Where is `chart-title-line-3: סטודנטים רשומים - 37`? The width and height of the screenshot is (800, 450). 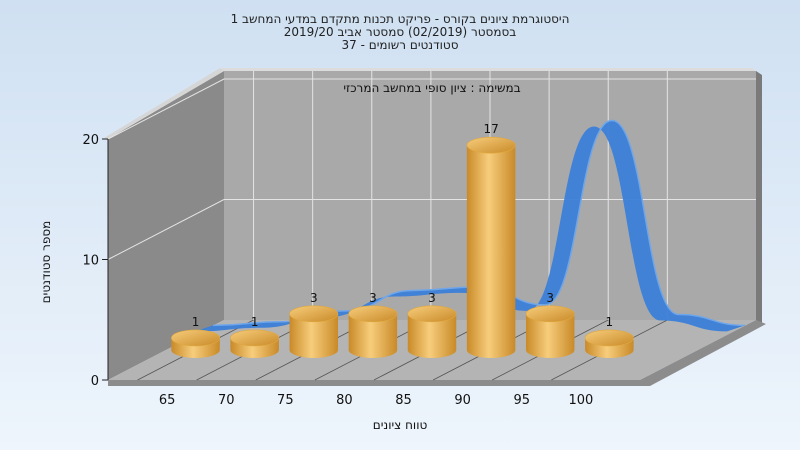 chart-title-line-3: סטודנטים רשומים - 37 is located at coordinates (399, 45).